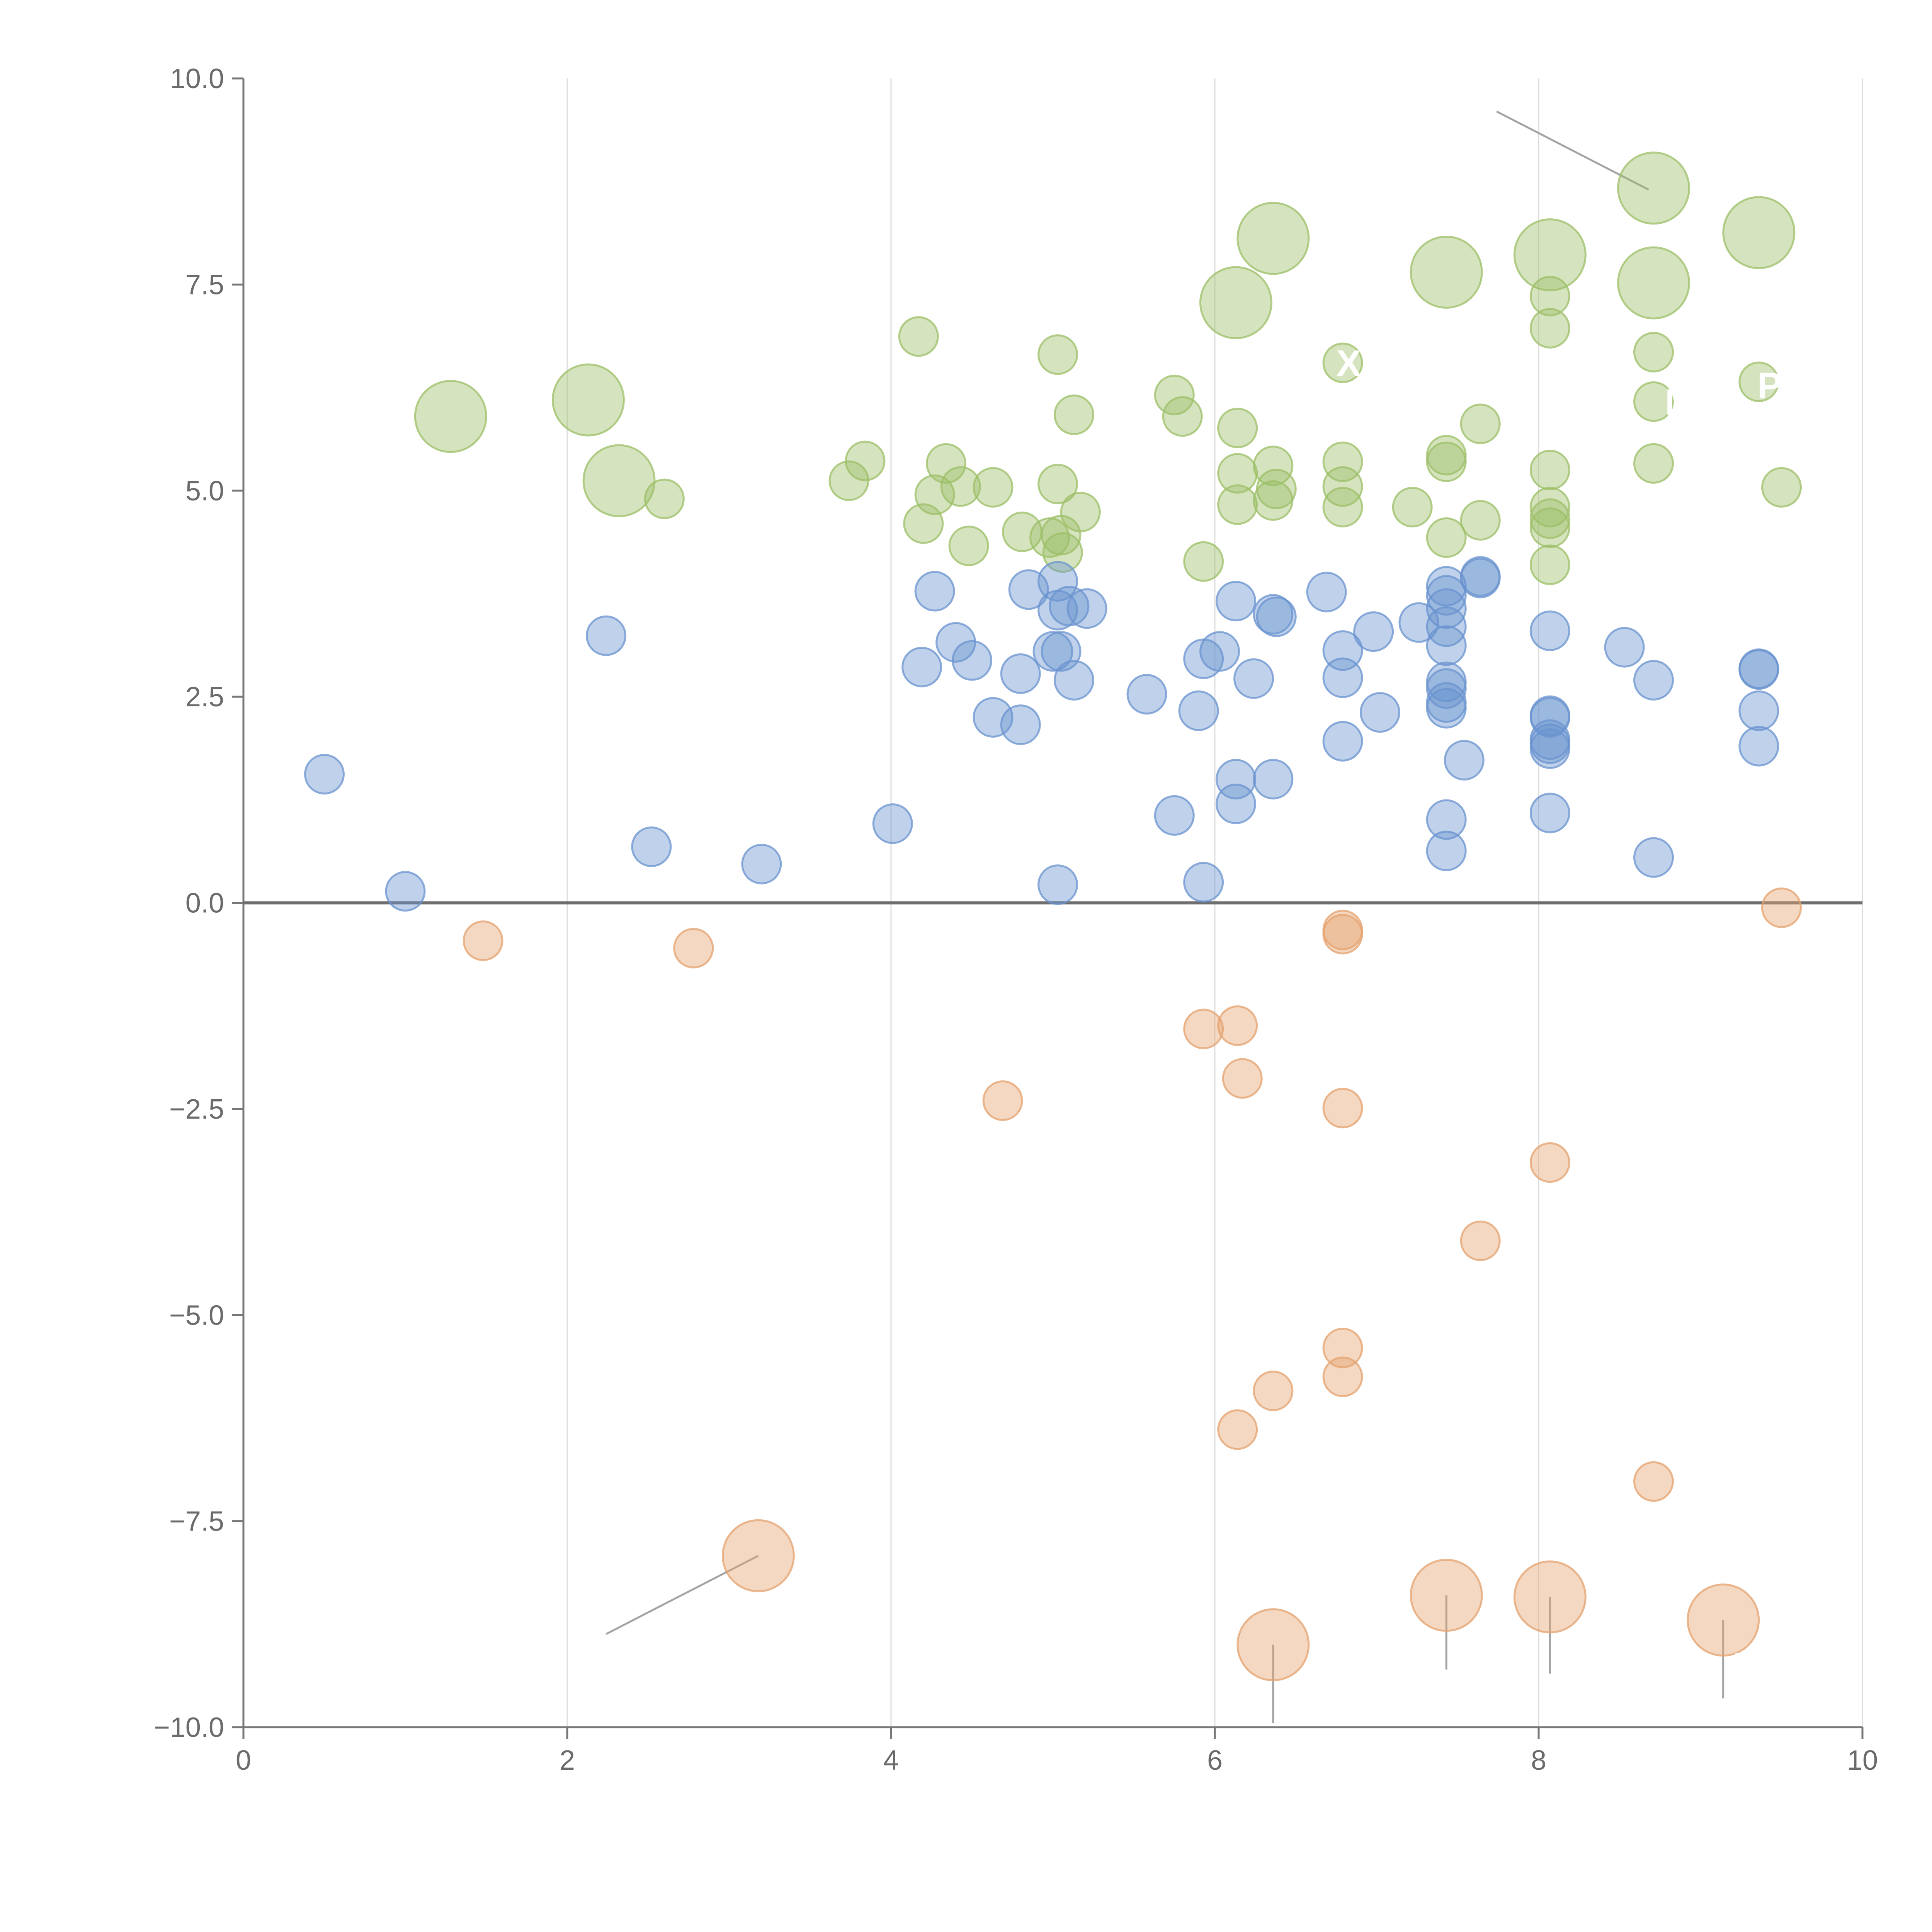  Describe the element at coordinates (197, 1315) in the screenshot. I see `y-tick-label: −5.0` at that location.